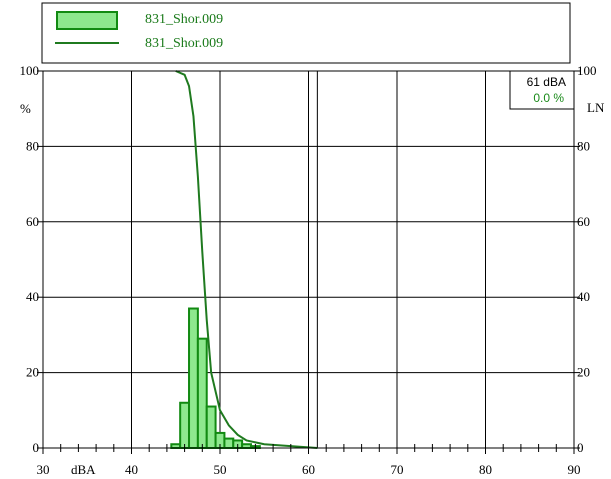 The image size is (611, 479). What do you see at coordinates (215, 378) in the screenshot?
I see `histogram-bars` at bounding box center [215, 378].